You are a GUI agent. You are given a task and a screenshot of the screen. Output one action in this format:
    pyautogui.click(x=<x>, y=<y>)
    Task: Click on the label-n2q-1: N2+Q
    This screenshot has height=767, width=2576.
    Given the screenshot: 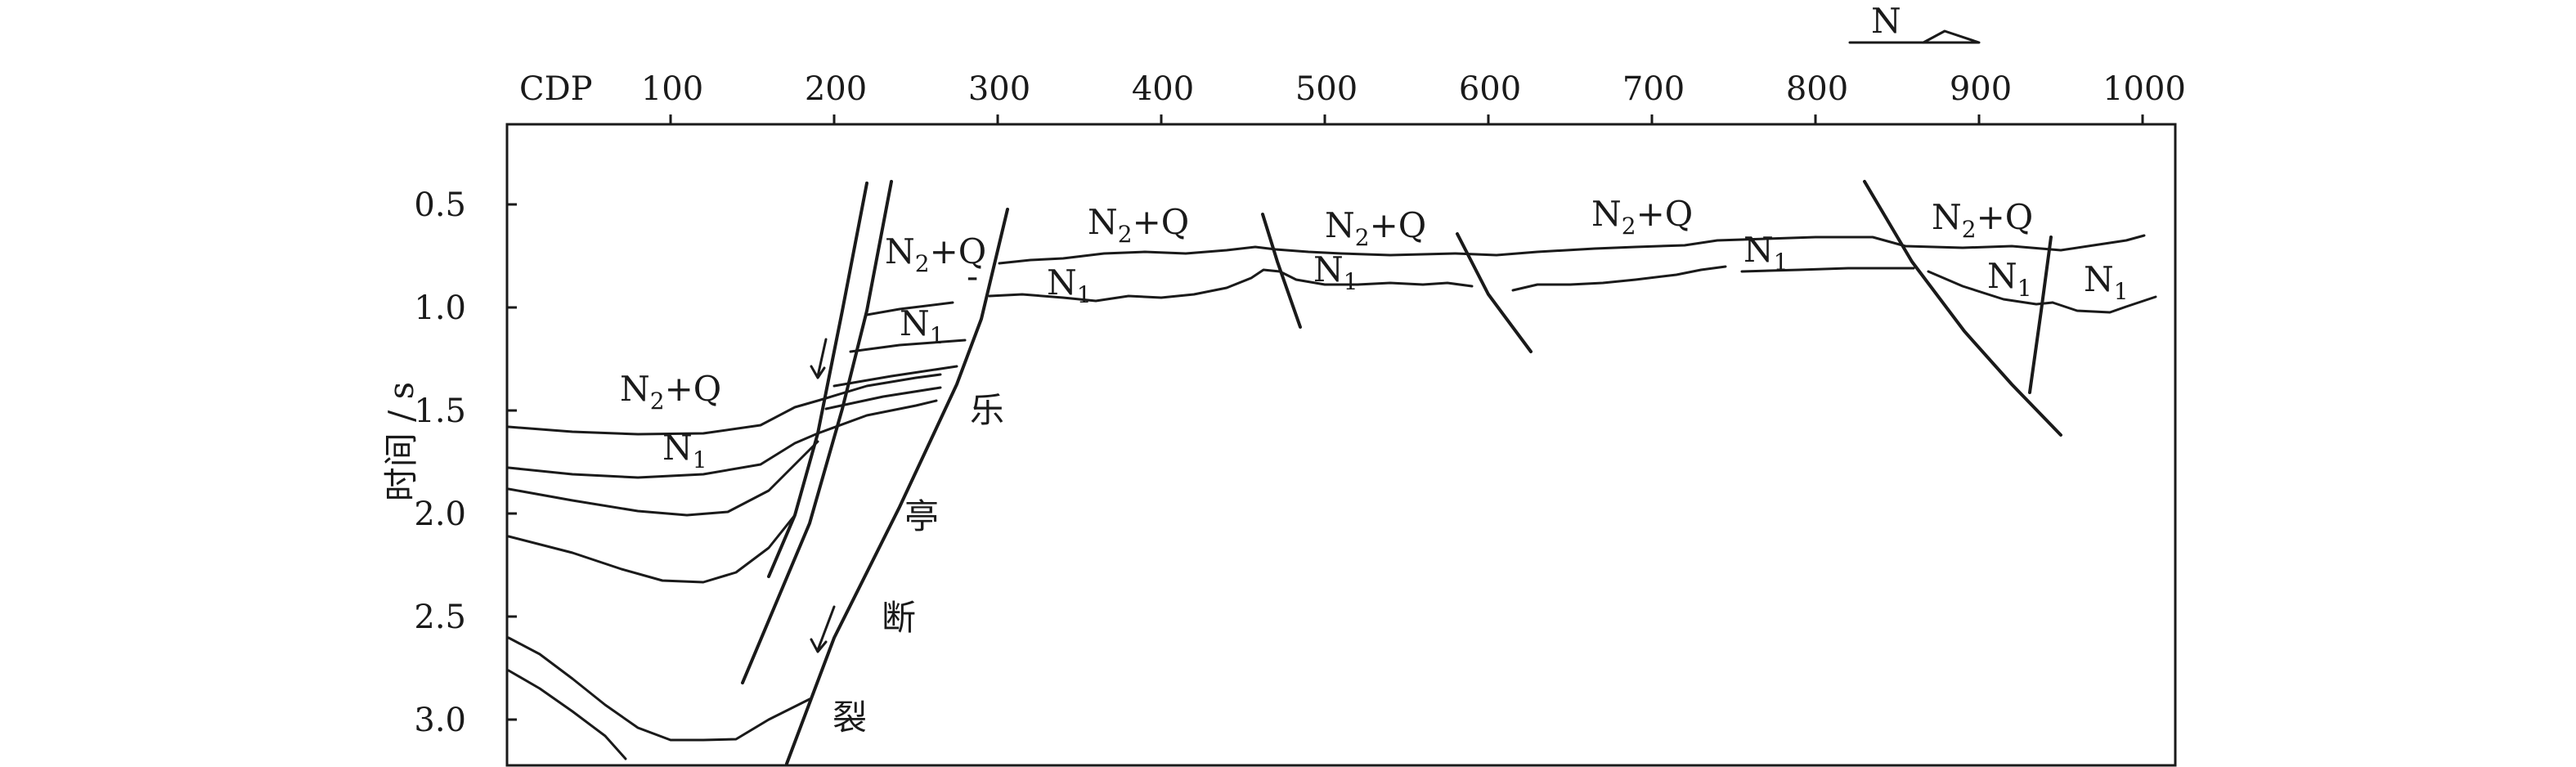 What is the action you would take?
    pyautogui.click(x=1138, y=225)
    